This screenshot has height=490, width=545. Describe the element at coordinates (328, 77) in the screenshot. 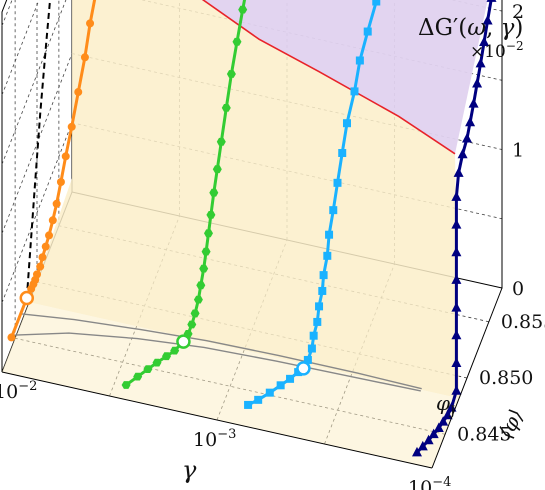

I see `boundary-curve` at that location.